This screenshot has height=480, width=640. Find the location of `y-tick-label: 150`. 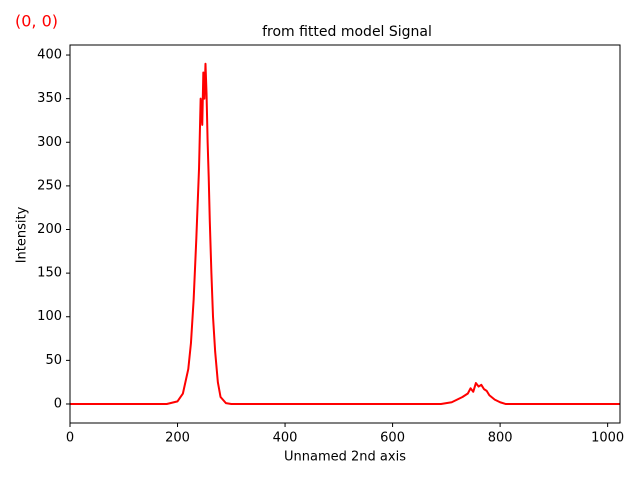

y-tick-label: 150 is located at coordinates (49, 273).